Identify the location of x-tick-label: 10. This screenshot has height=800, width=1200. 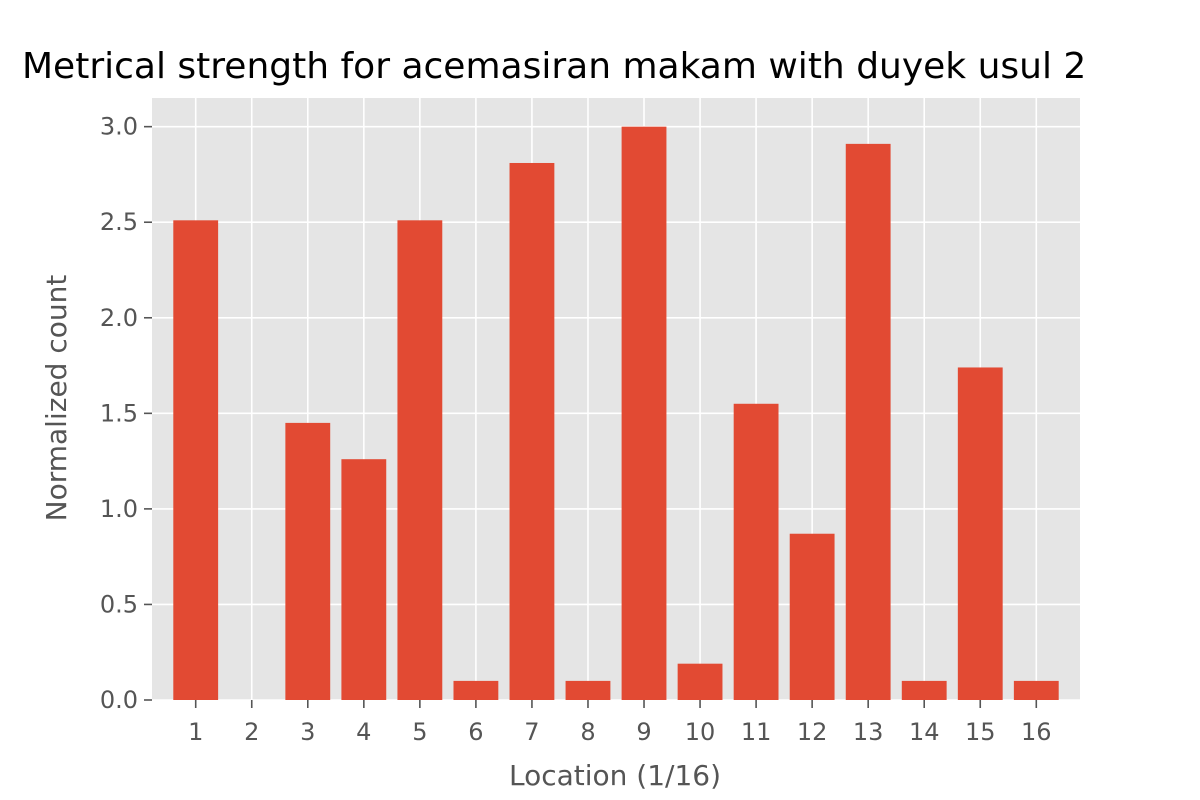
(700, 732).